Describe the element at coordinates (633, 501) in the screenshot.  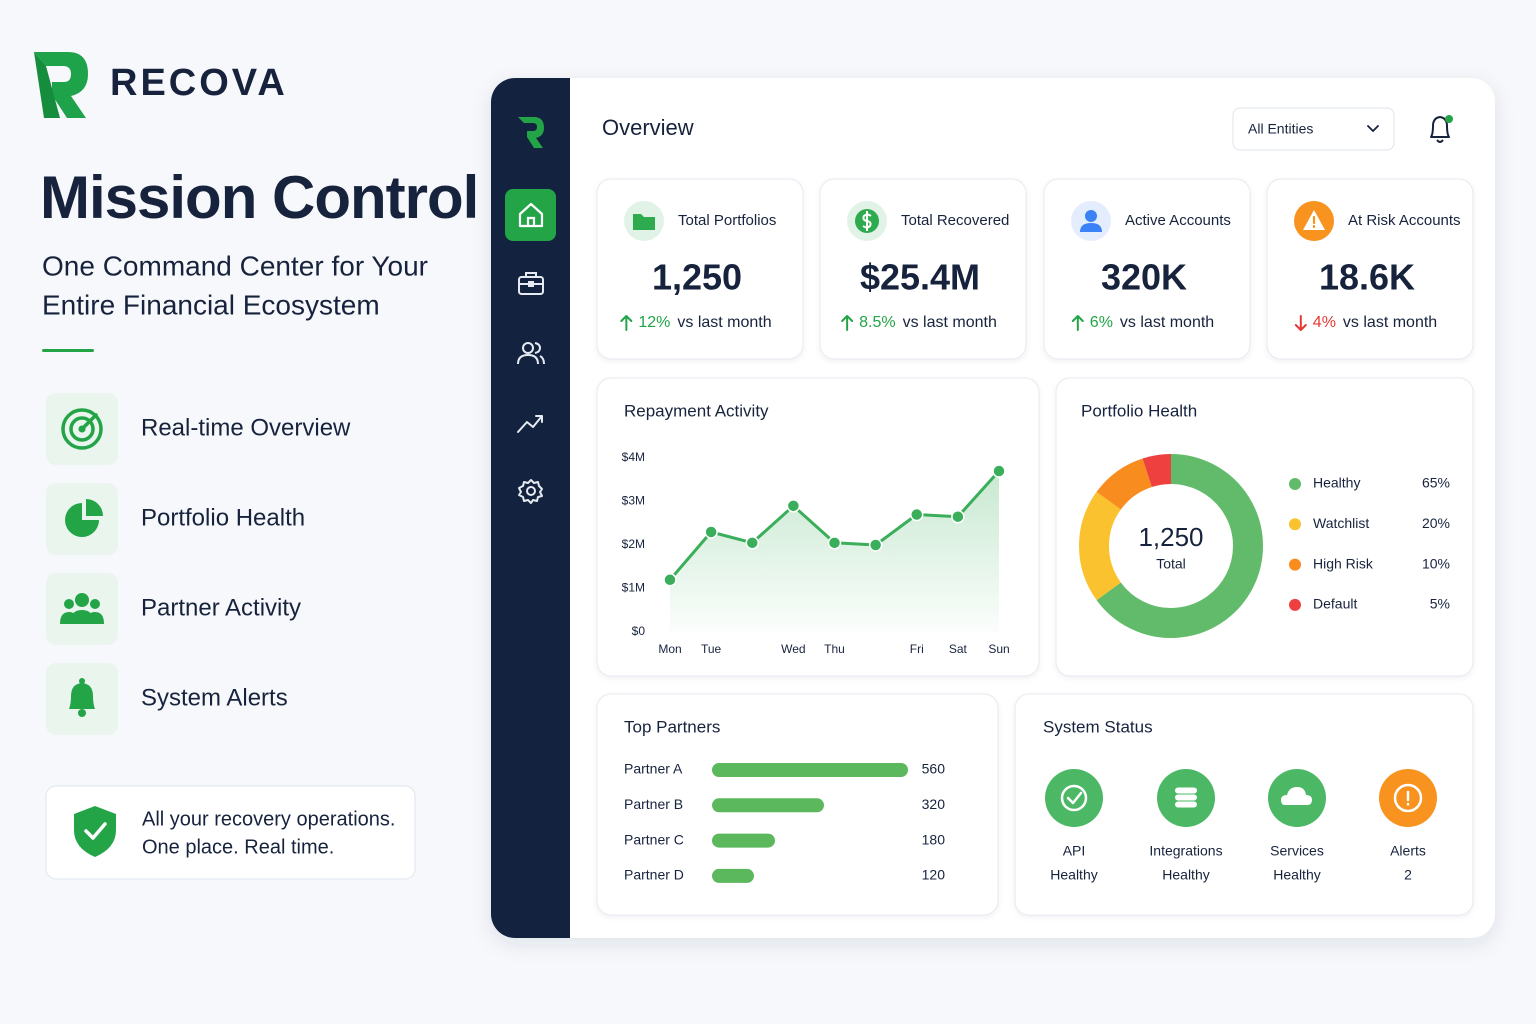
I see `y-tick-label: $3M` at that location.